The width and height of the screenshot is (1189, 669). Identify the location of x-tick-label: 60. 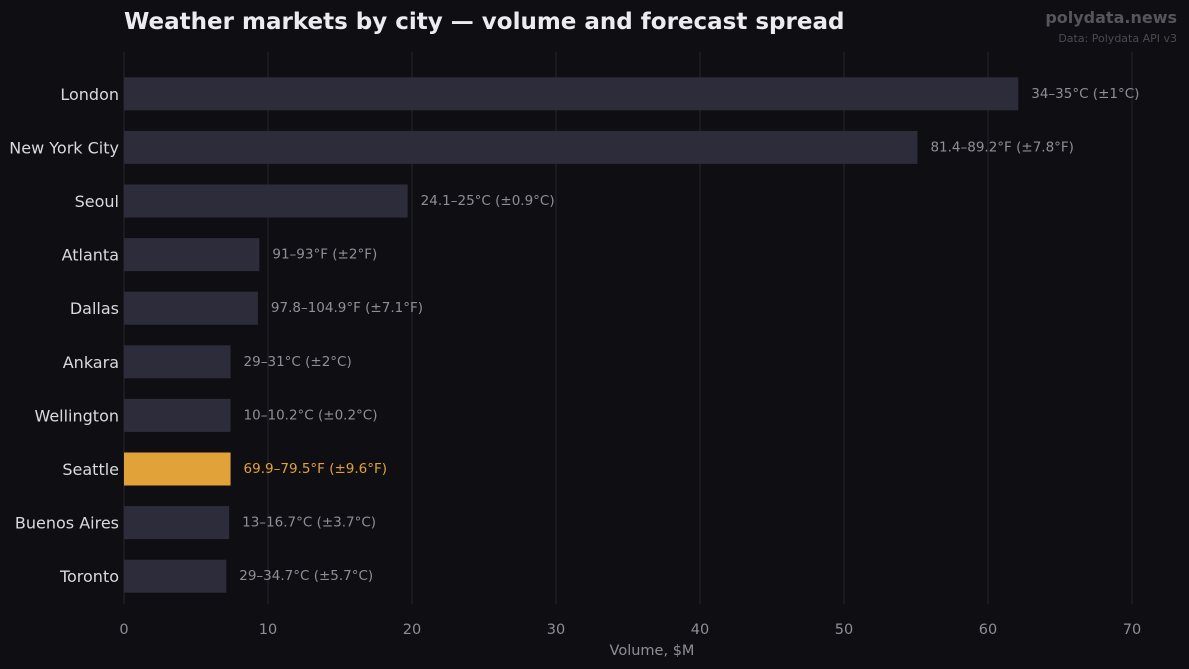
(988, 630).